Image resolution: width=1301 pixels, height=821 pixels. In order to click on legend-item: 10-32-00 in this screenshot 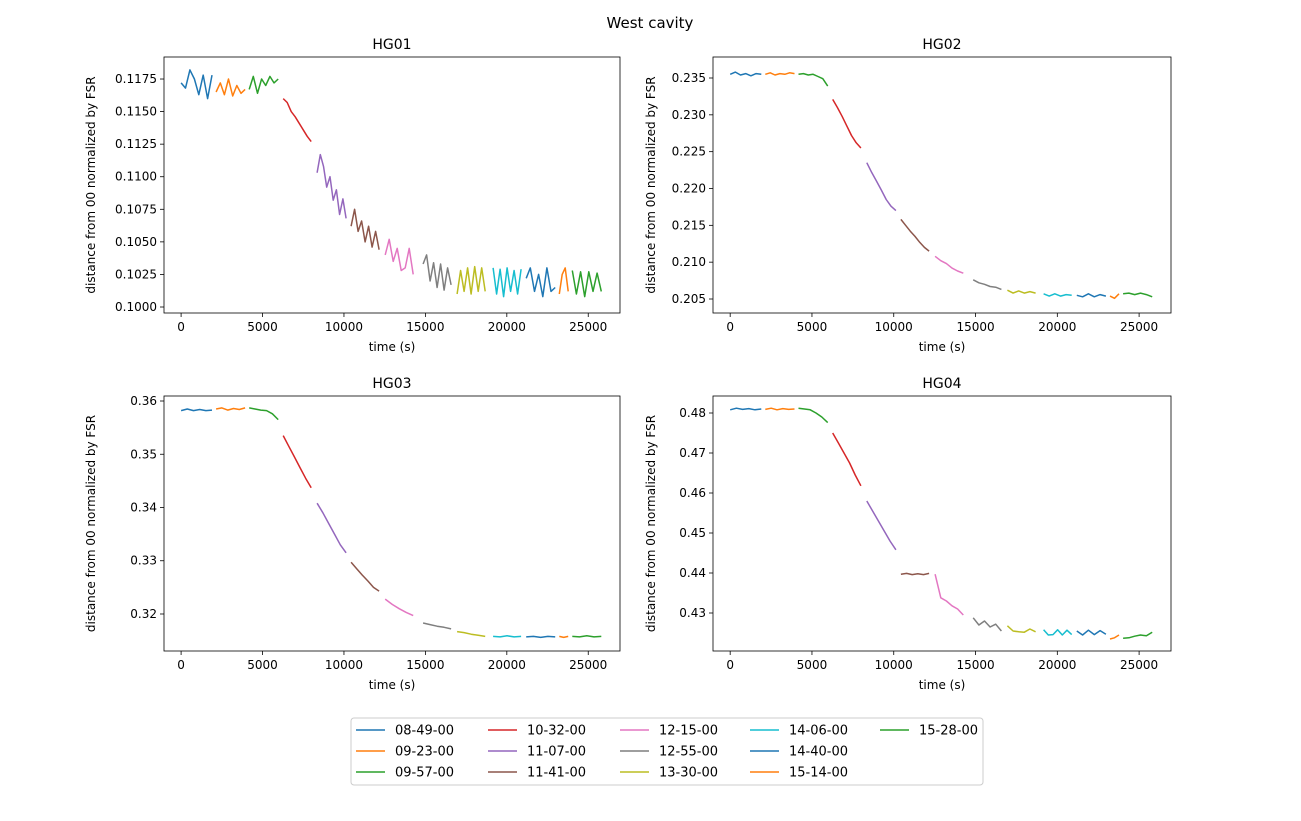, I will do `click(537, 731)`.